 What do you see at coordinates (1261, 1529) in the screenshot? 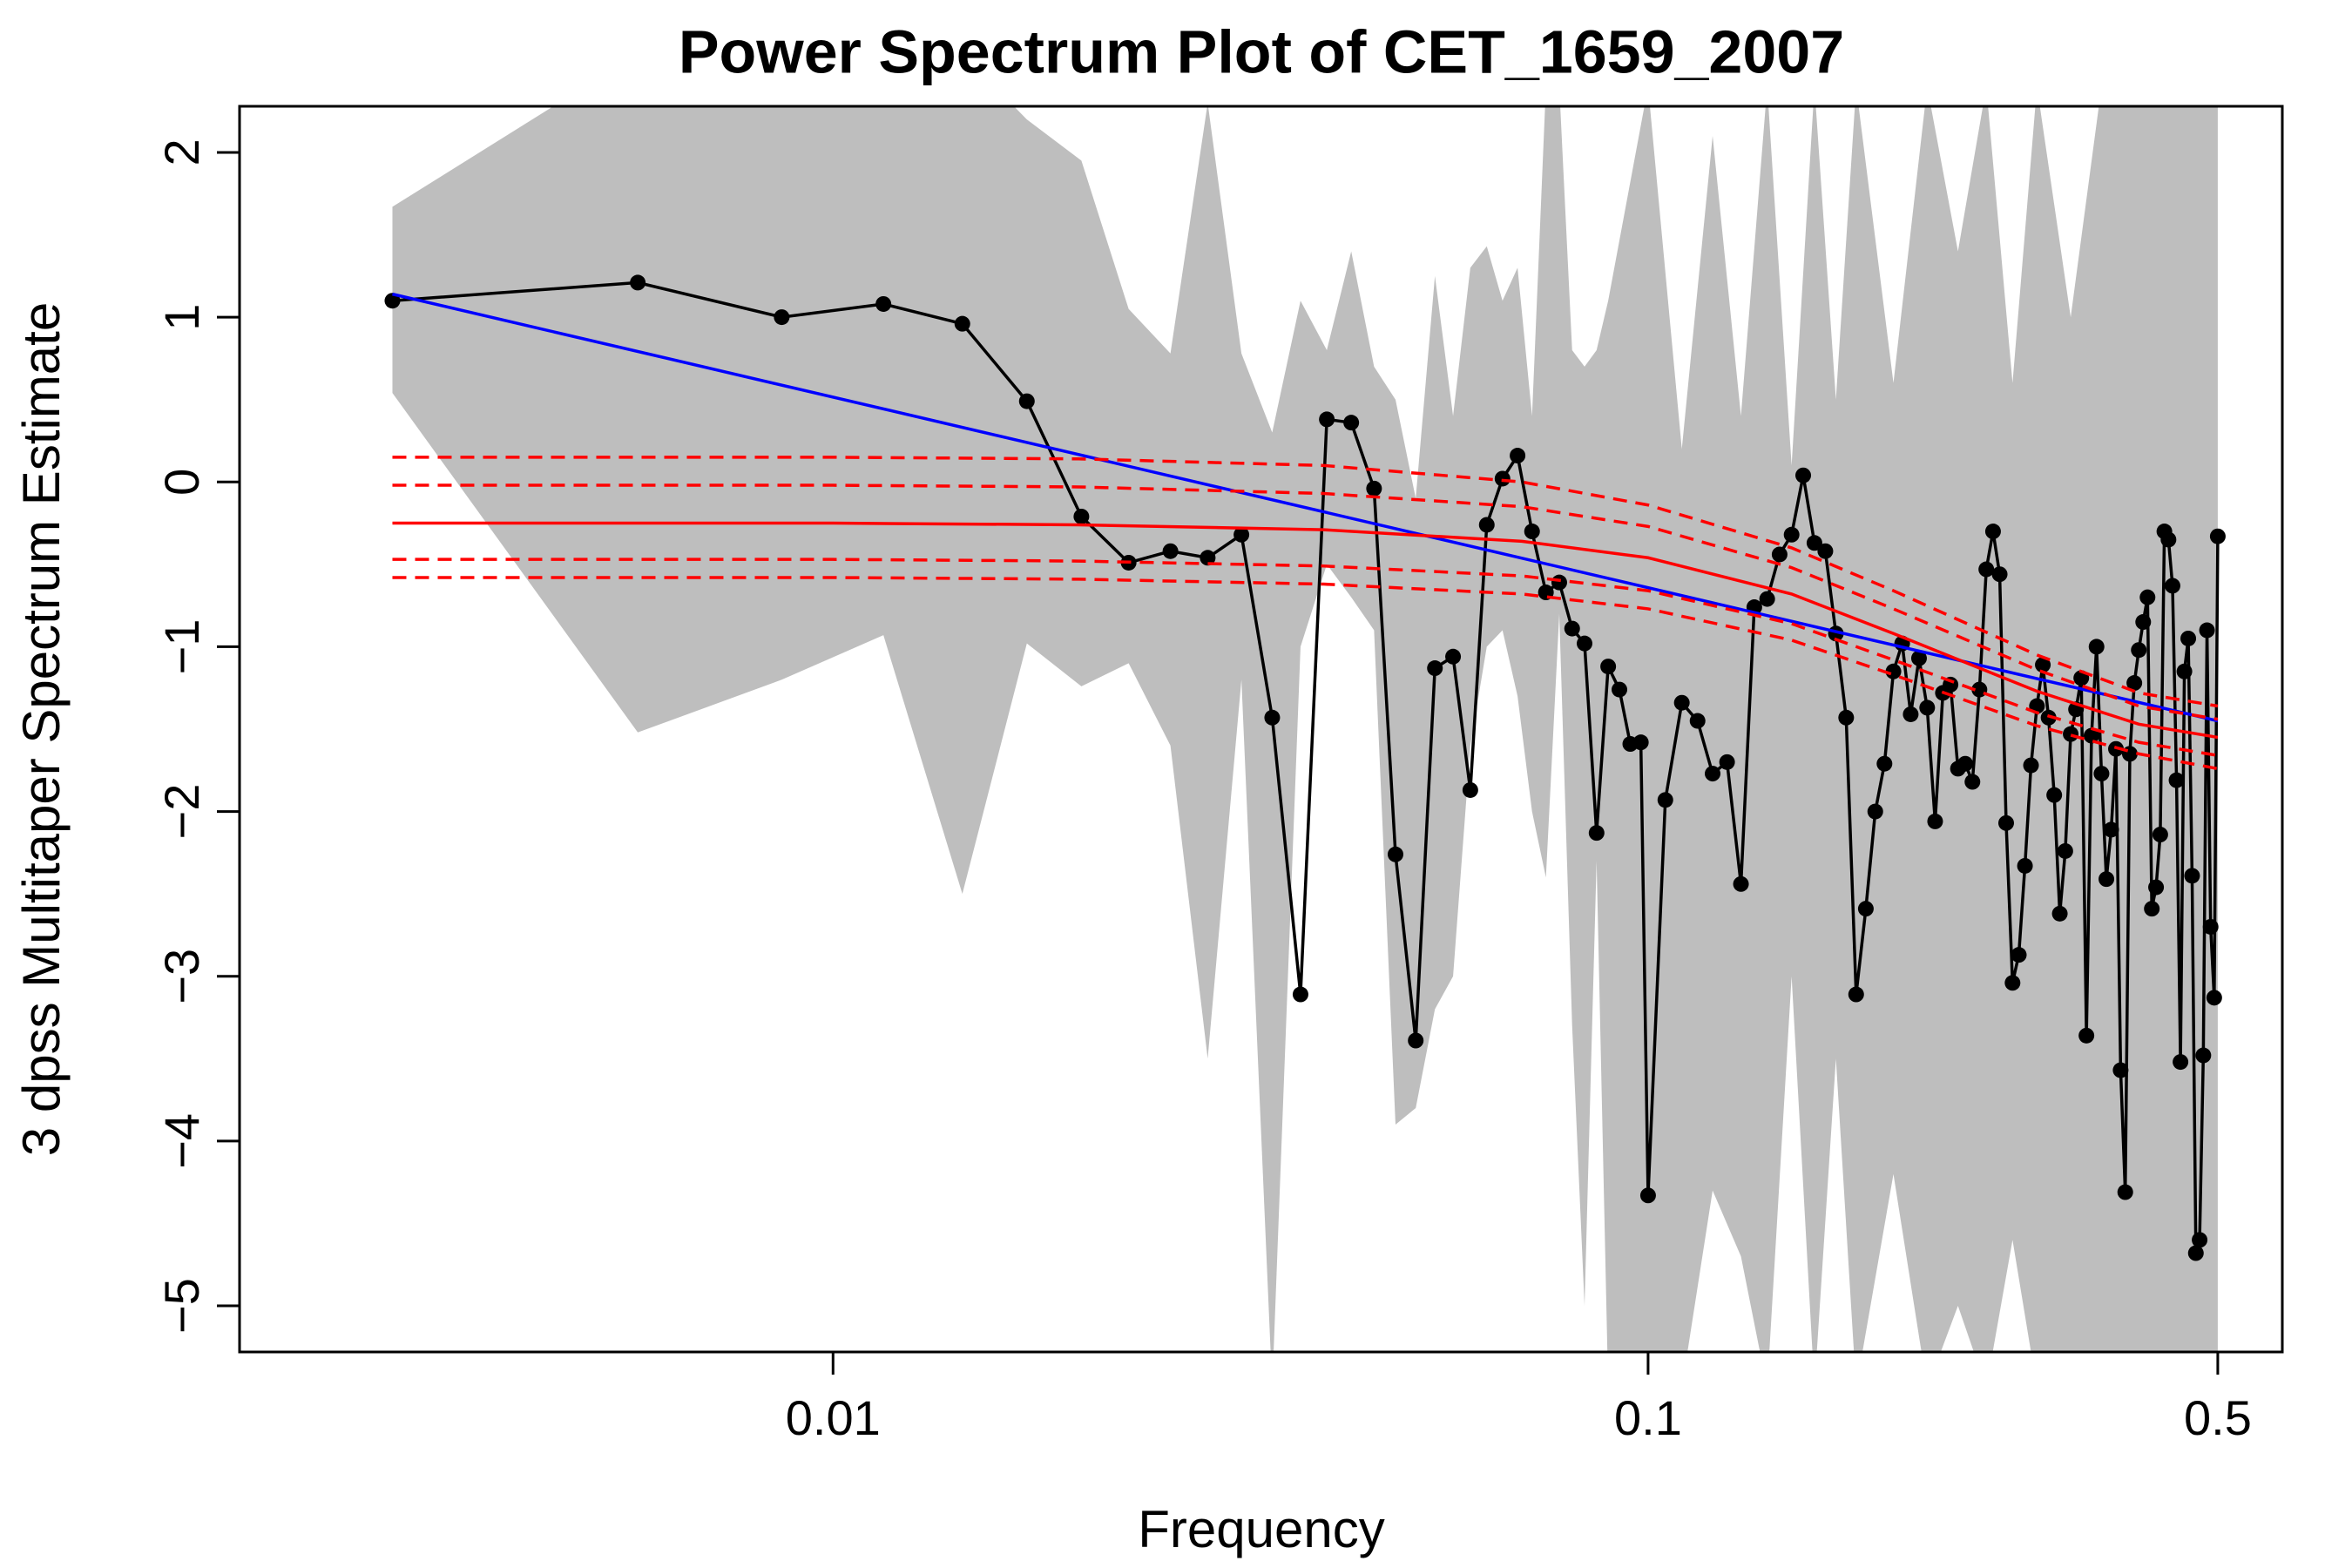
I see `x-axis-label: Frequency` at bounding box center [1261, 1529].